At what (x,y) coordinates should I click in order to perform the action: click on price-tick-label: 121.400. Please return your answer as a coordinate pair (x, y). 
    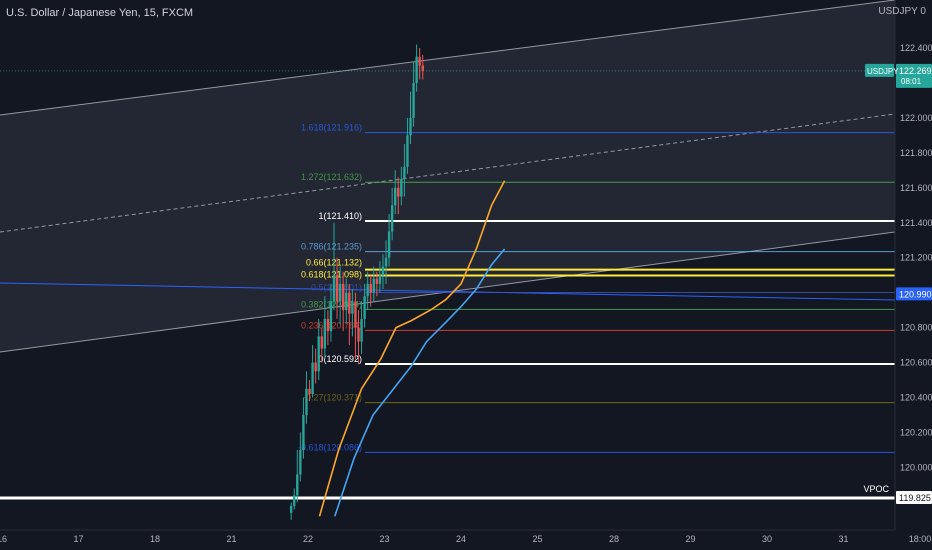
    Looking at the image, I should click on (916, 223).